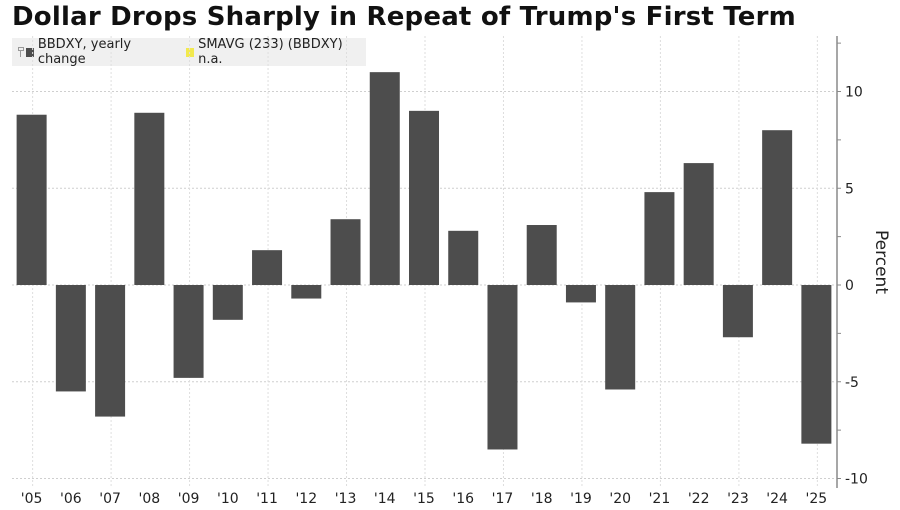 Image resolution: width=900 pixels, height=510 pixels. Describe the element at coordinates (228, 499) in the screenshot. I see `x-tick-label: '10` at that location.